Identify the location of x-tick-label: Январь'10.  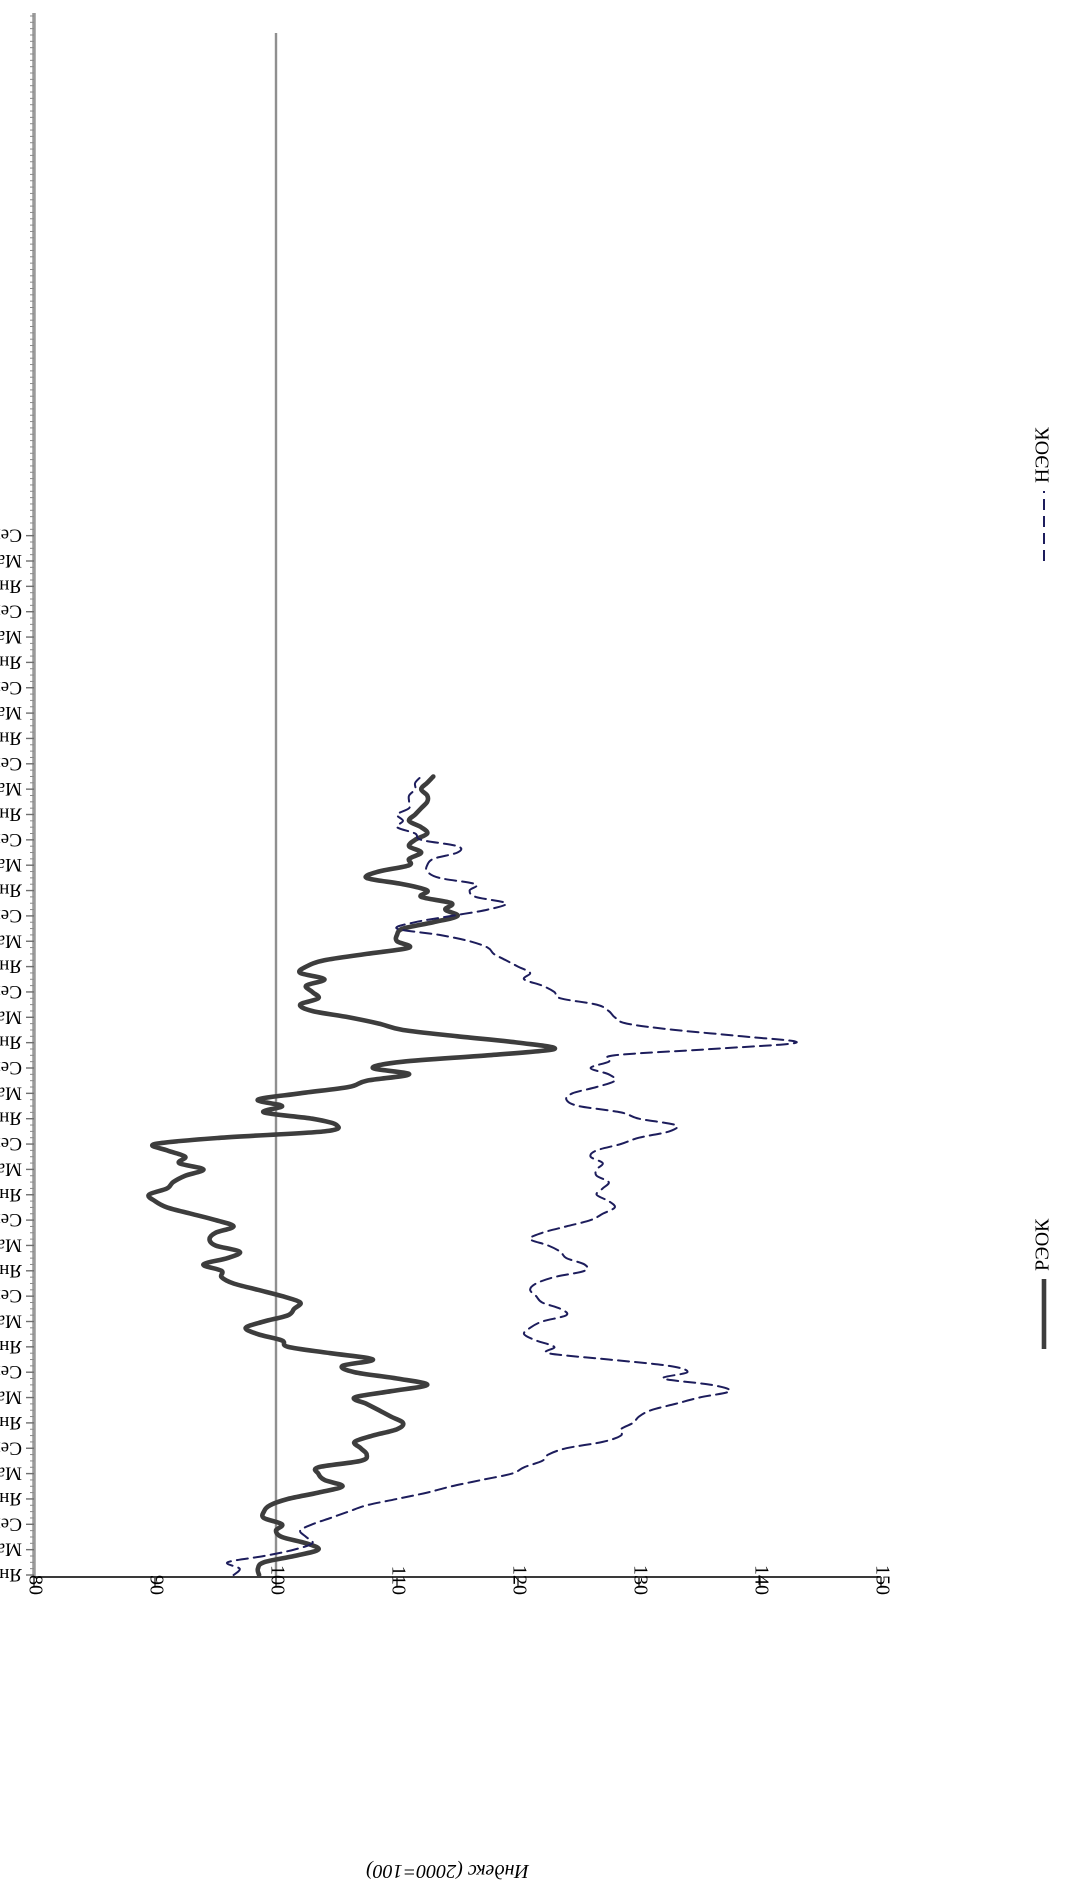
(11, 814).